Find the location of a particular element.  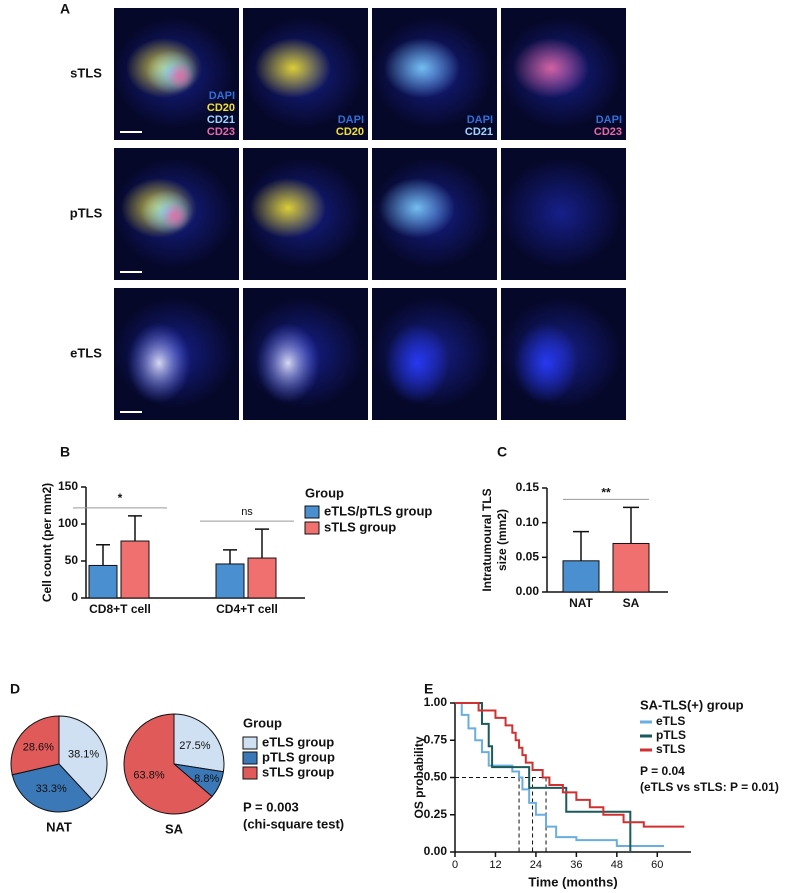

tile-dapi is located at coordinates (561, 213).